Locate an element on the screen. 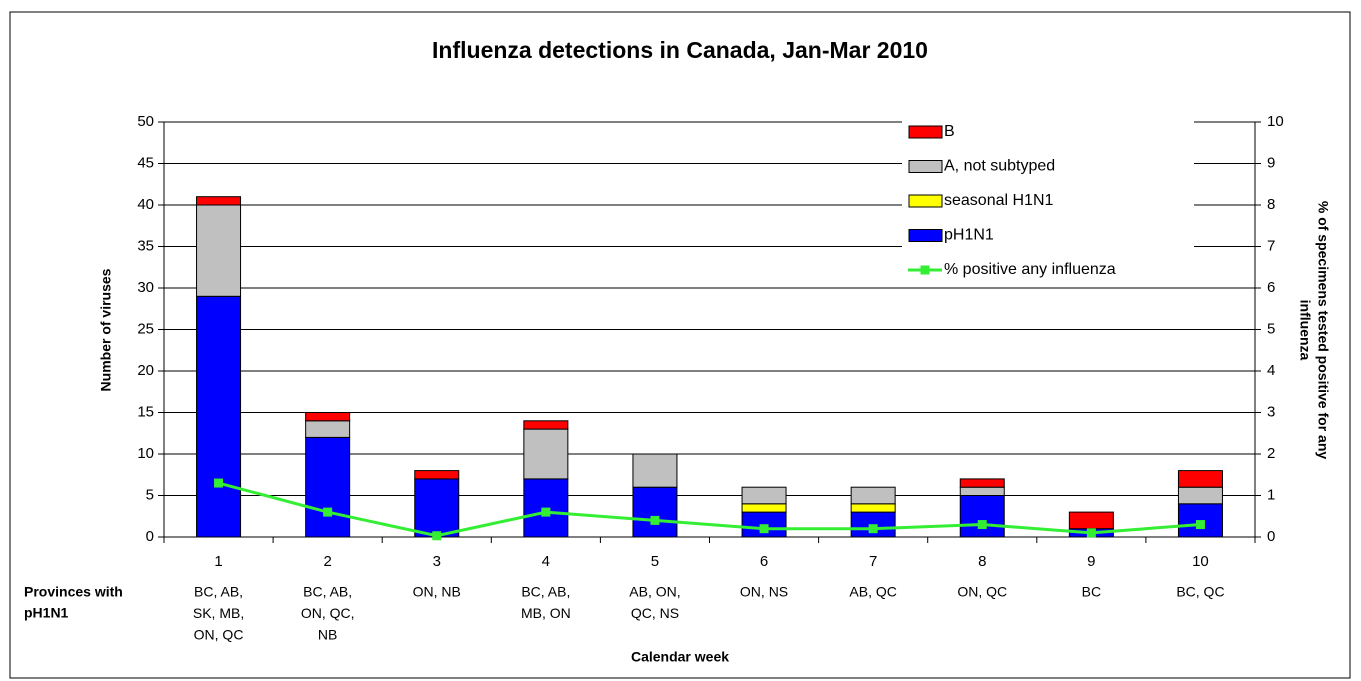 This screenshot has height=681, width=1361. y-axis-title: Number of viruses is located at coordinates (106, 329).